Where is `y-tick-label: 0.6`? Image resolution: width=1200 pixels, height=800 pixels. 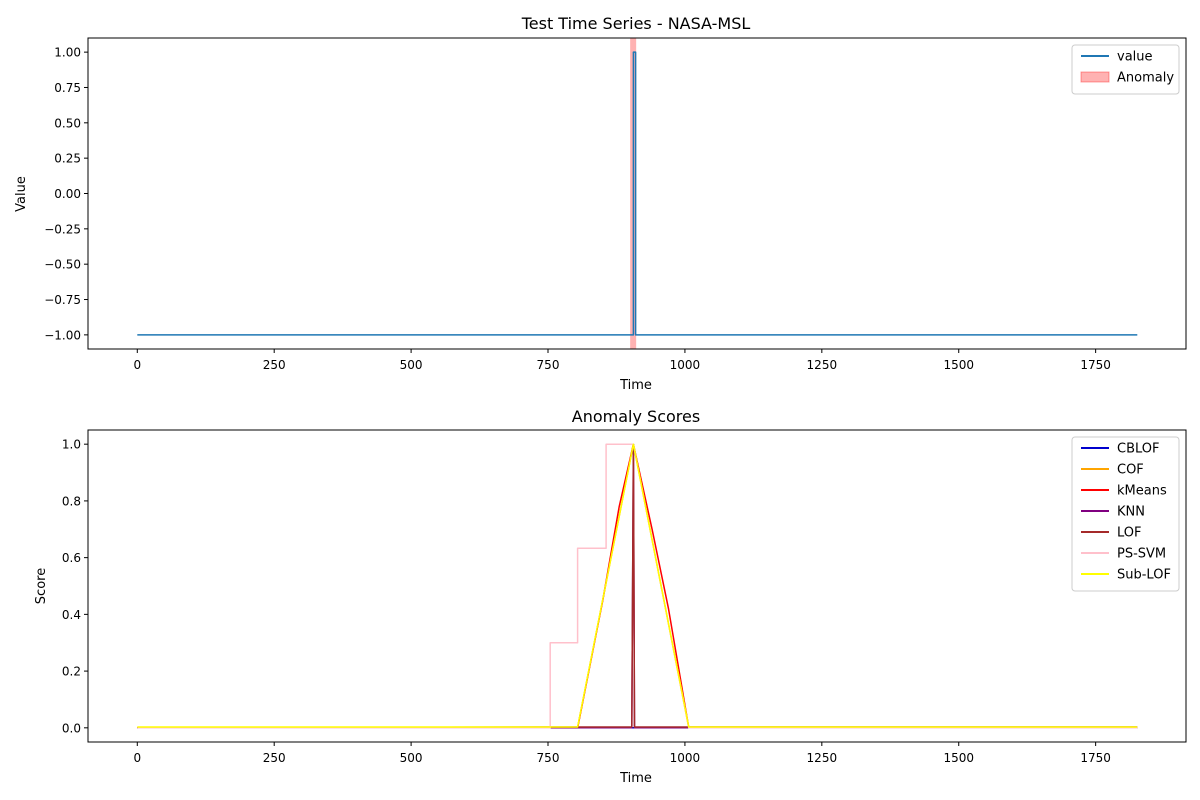 y-tick-label: 0.6 is located at coordinates (71, 558).